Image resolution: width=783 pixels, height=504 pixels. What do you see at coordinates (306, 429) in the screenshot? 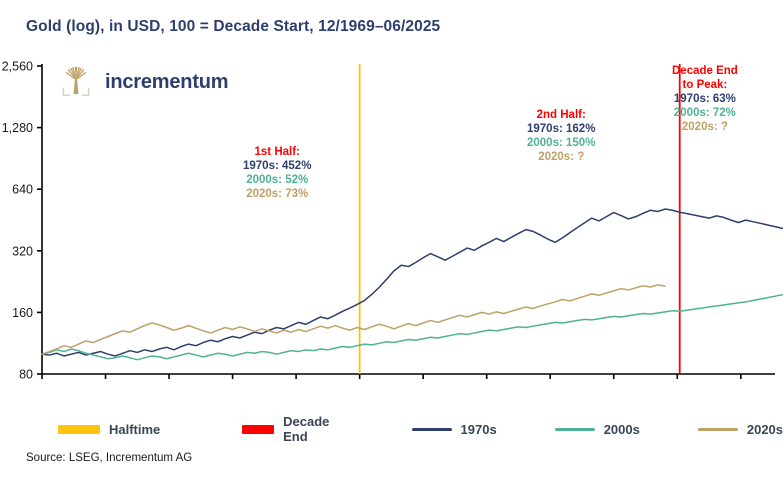
I see `legend-label: Decade End` at bounding box center [306, 429].